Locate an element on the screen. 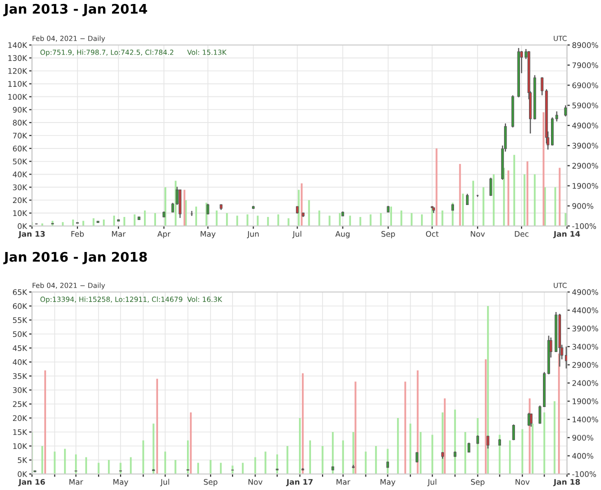 This screenshot has height=490, width=601. chart-title: Jan 2013 - Jan 2014 is located at coordinates (75, 10).